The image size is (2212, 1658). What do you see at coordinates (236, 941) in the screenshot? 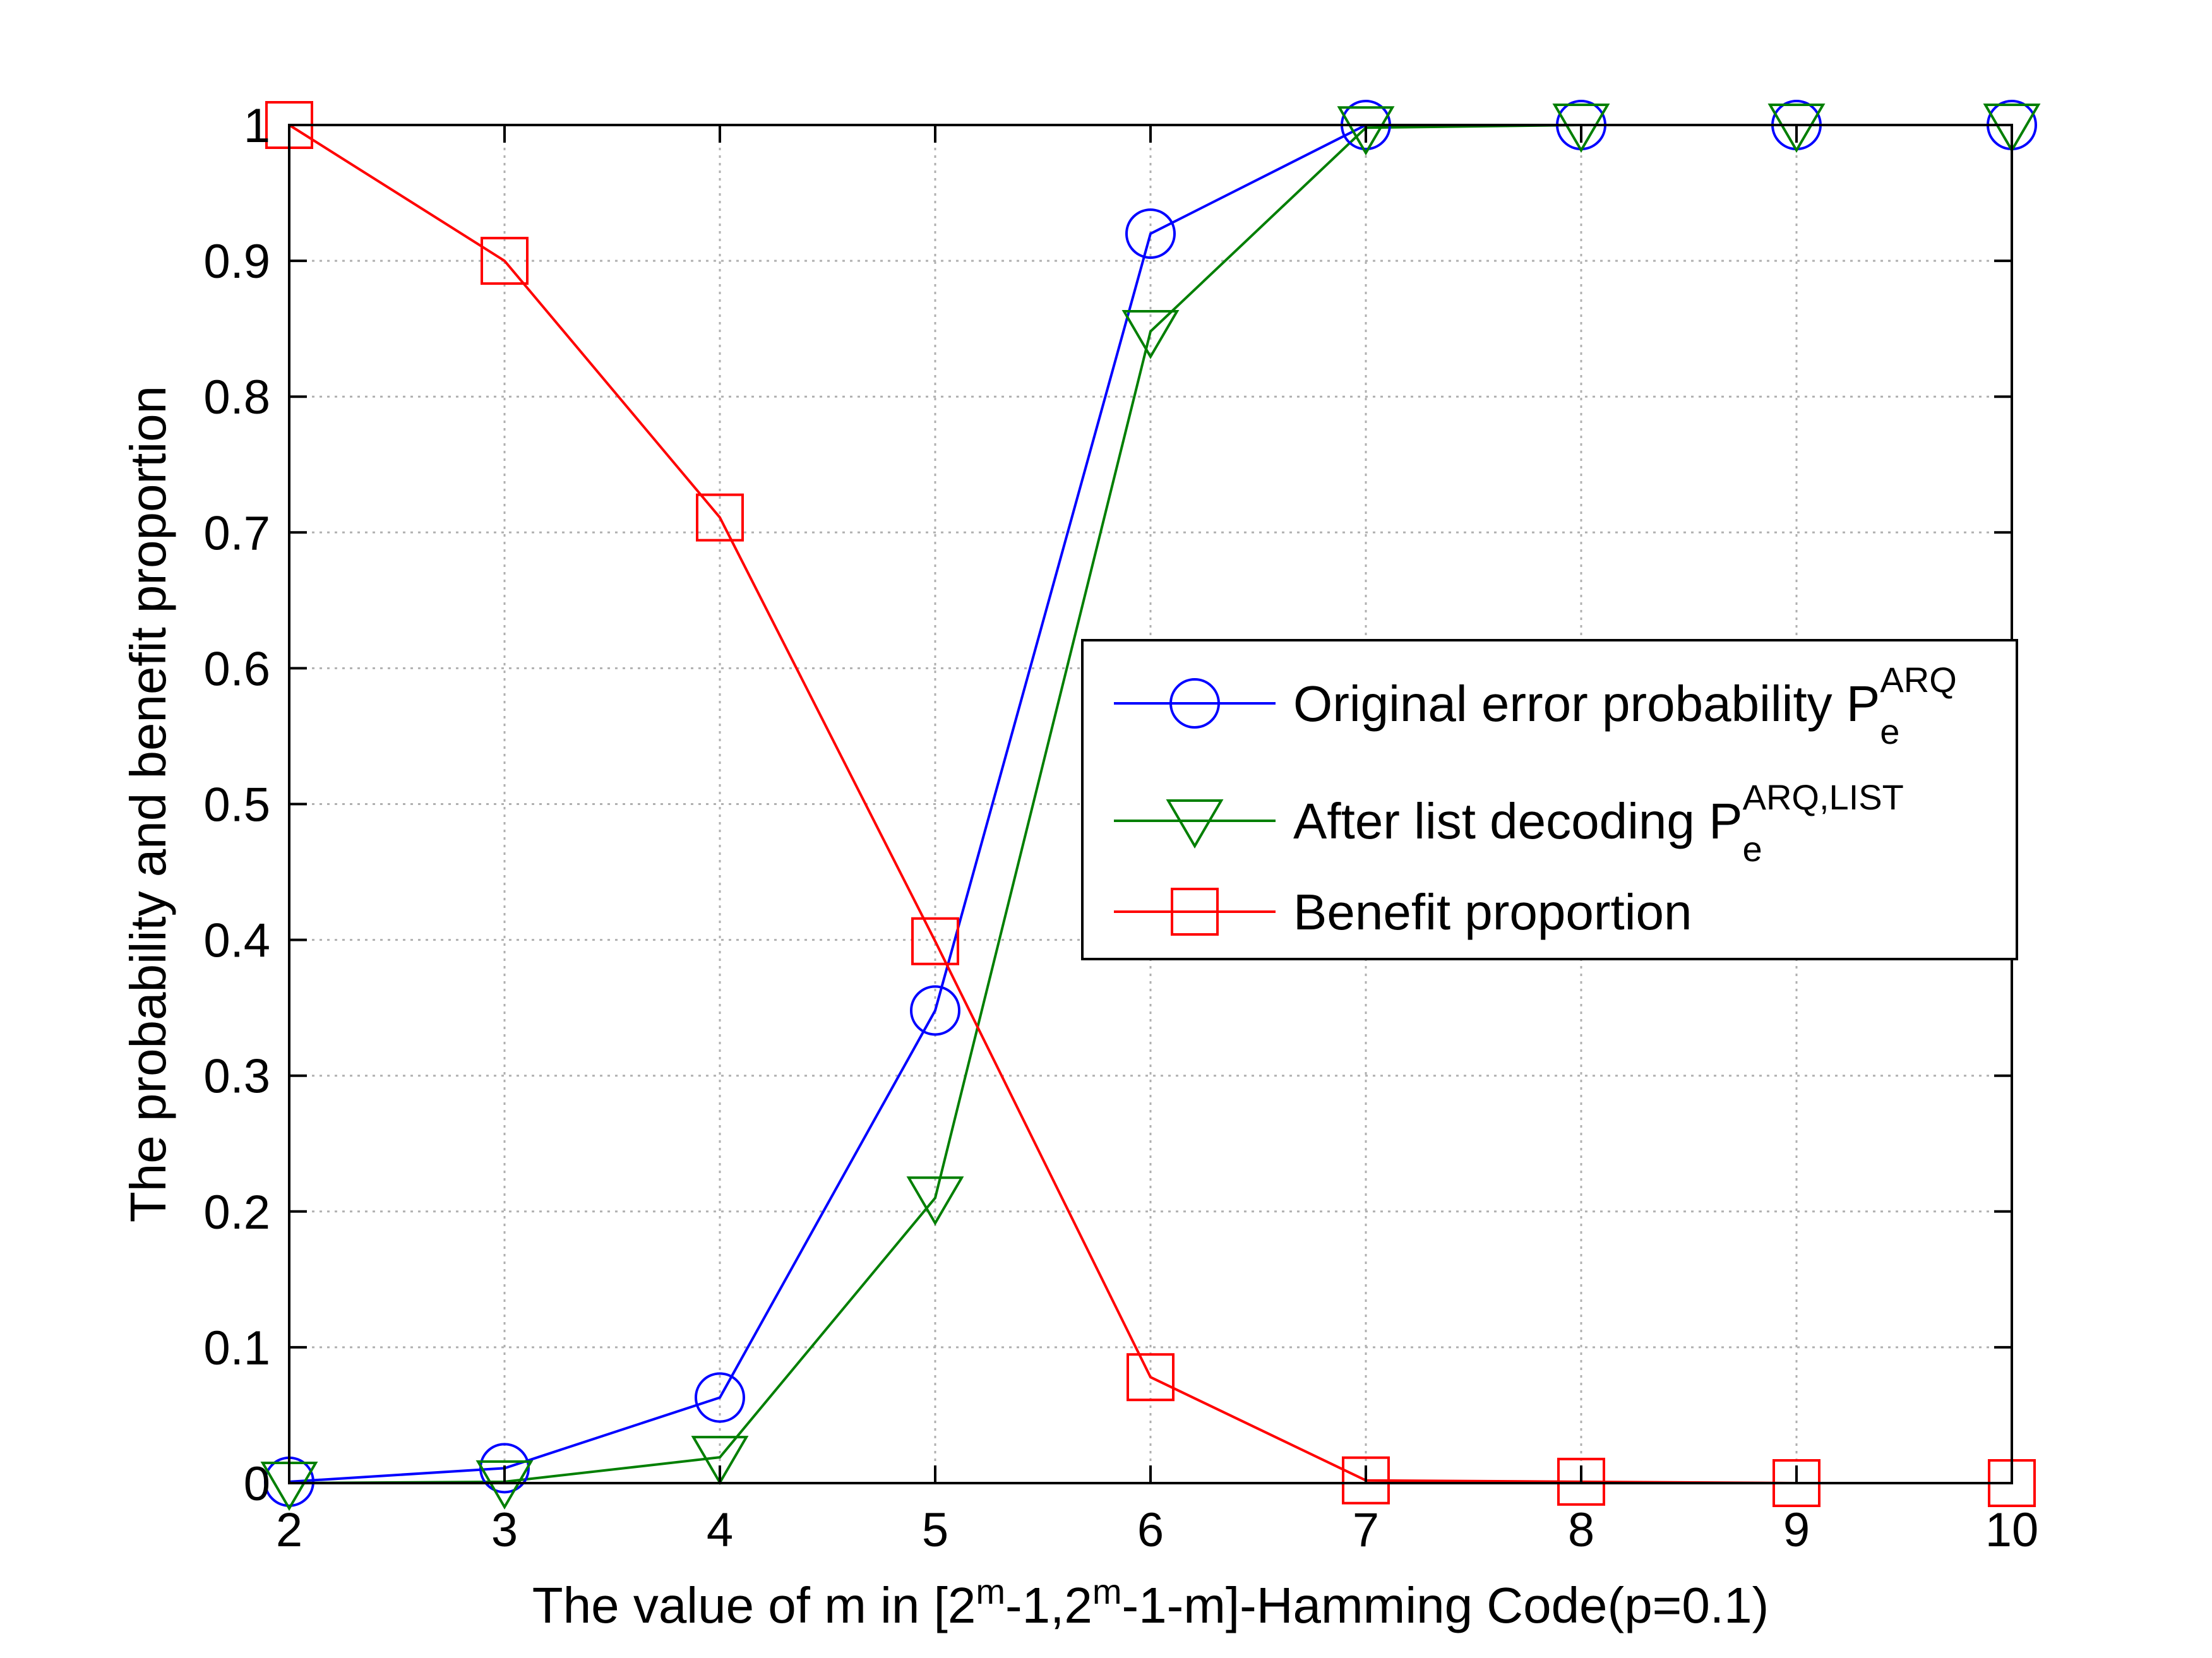
I see `y-tick-label: 0.4` at bounding box center [236, 941].